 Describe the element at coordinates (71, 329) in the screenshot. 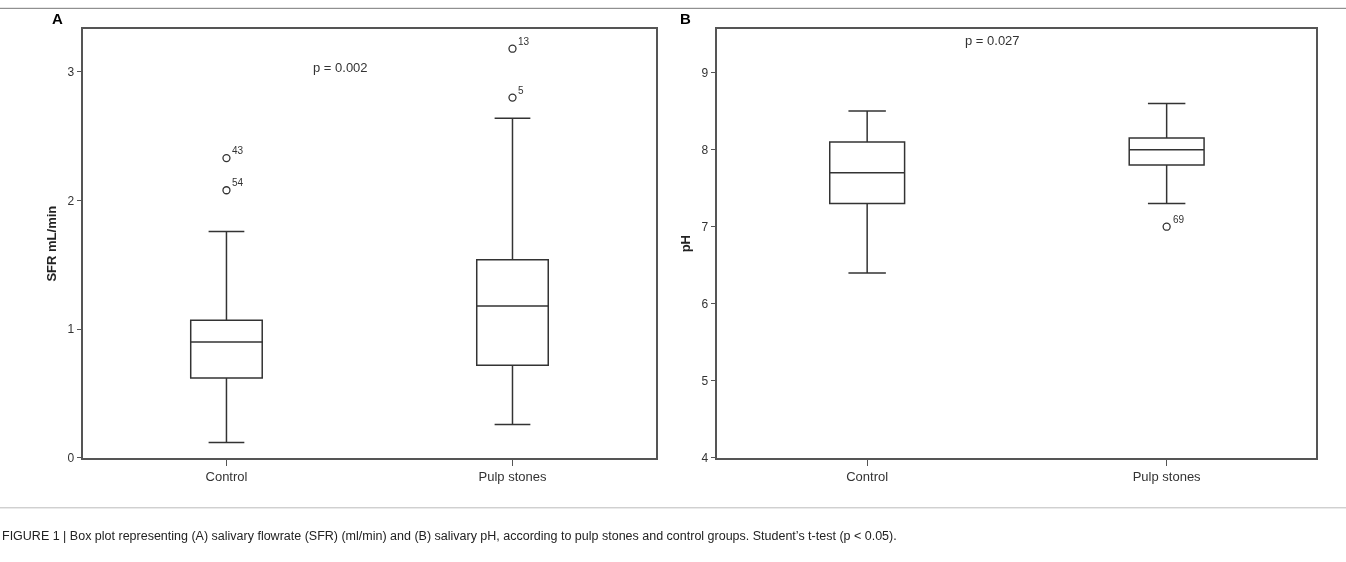

I see `y-tick-label: 1` at that location.